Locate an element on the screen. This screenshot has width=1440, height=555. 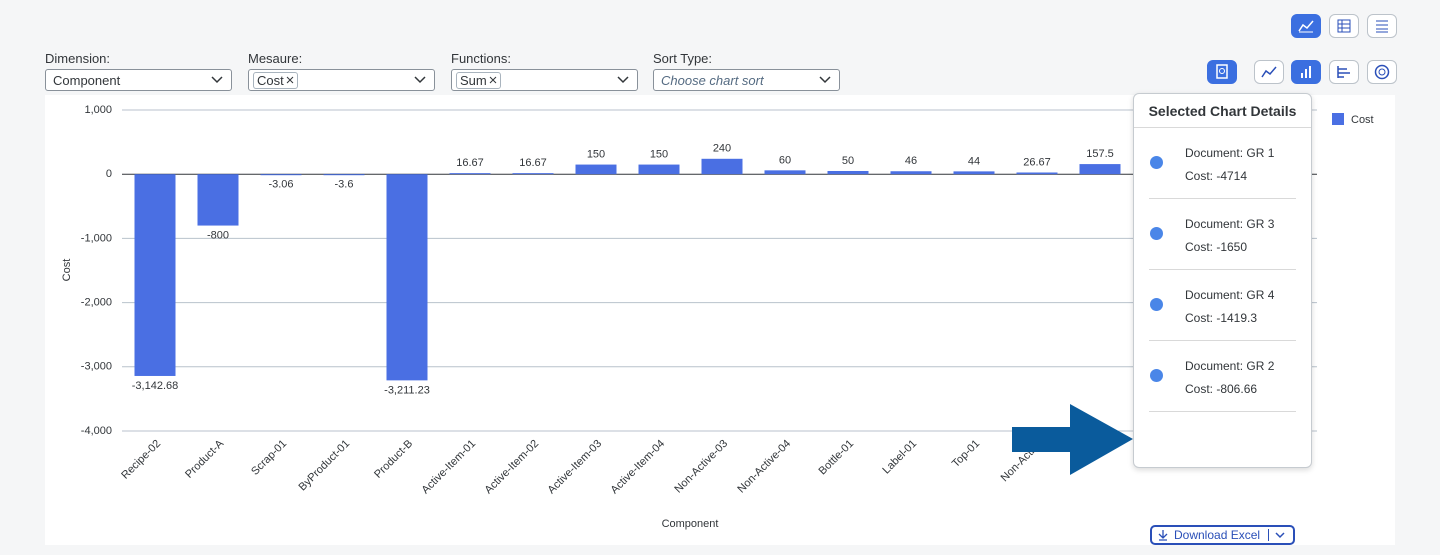
item-cost: Cost: -806.66 is located at coordinates (1221, 389).